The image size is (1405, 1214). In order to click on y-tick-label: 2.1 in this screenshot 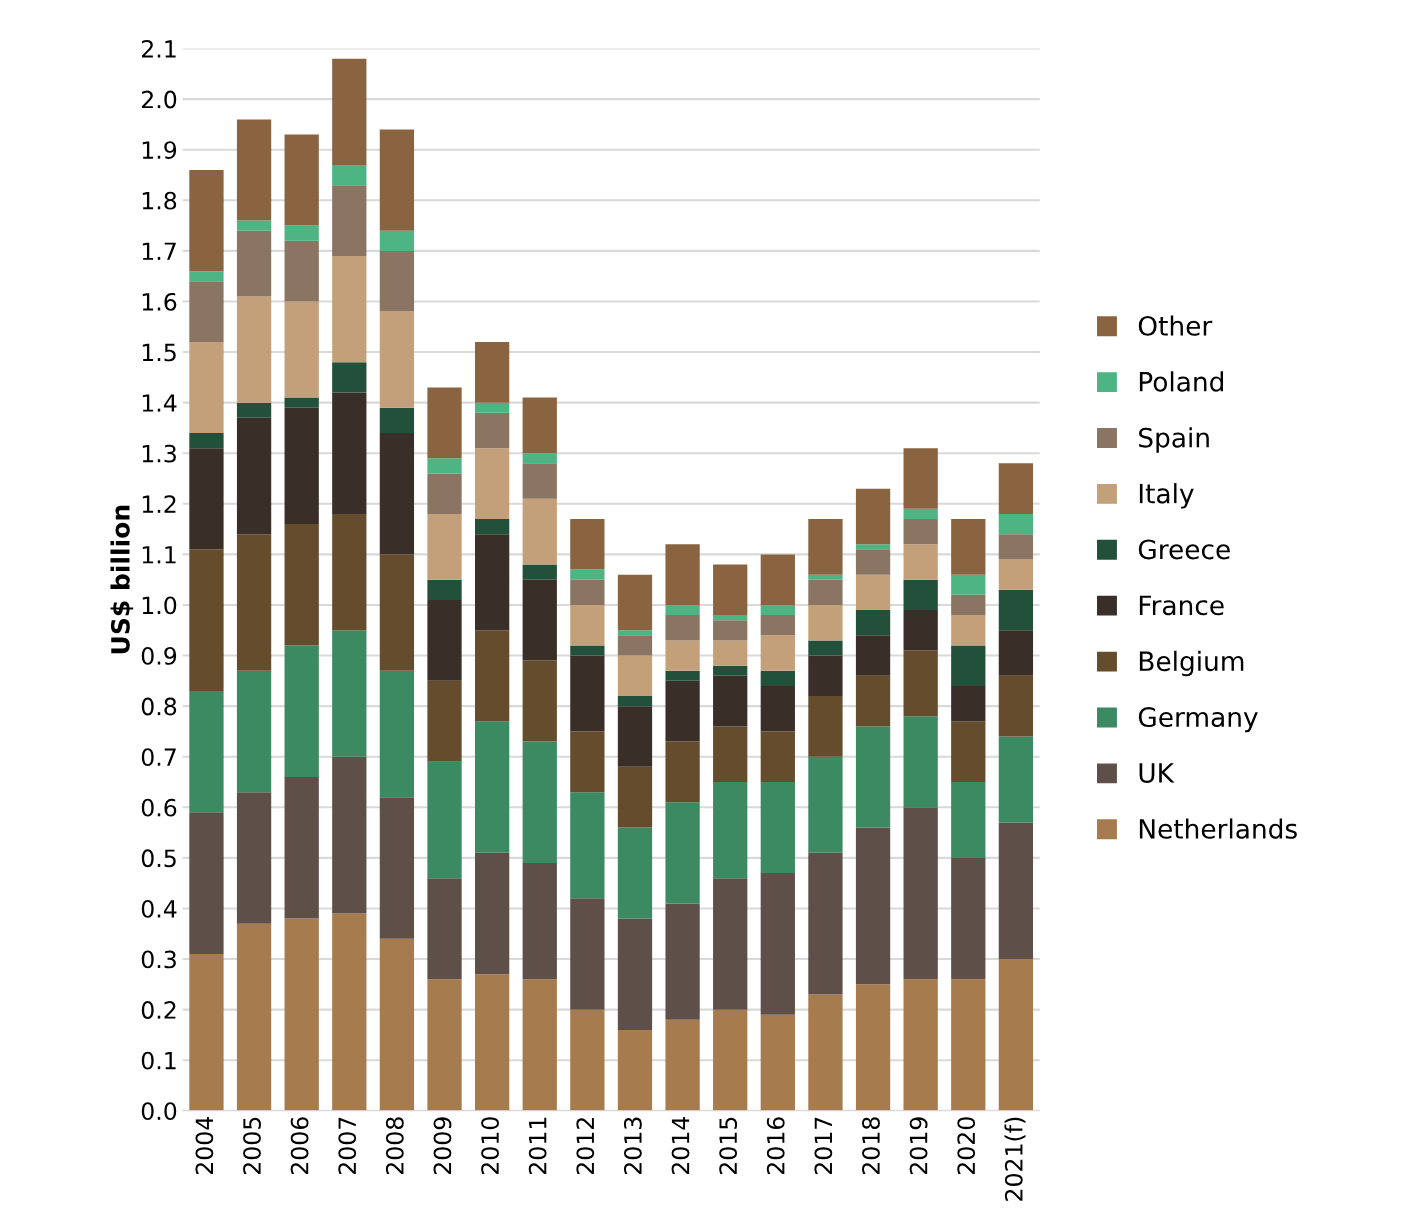, I will do `click(158, 49)`.